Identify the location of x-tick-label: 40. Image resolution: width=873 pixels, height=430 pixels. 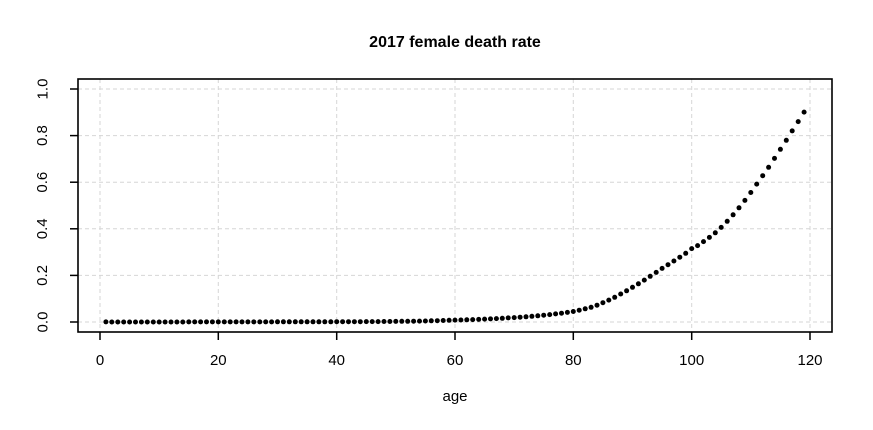
(336, 360).